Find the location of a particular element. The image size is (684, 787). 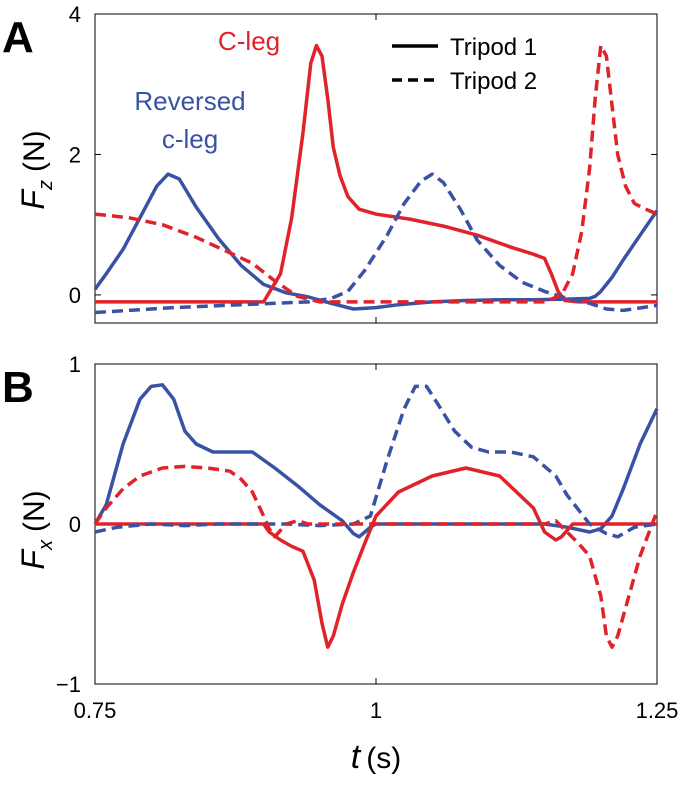

panel-a-ytick-label: 2 is located at coordinates (75, 154).